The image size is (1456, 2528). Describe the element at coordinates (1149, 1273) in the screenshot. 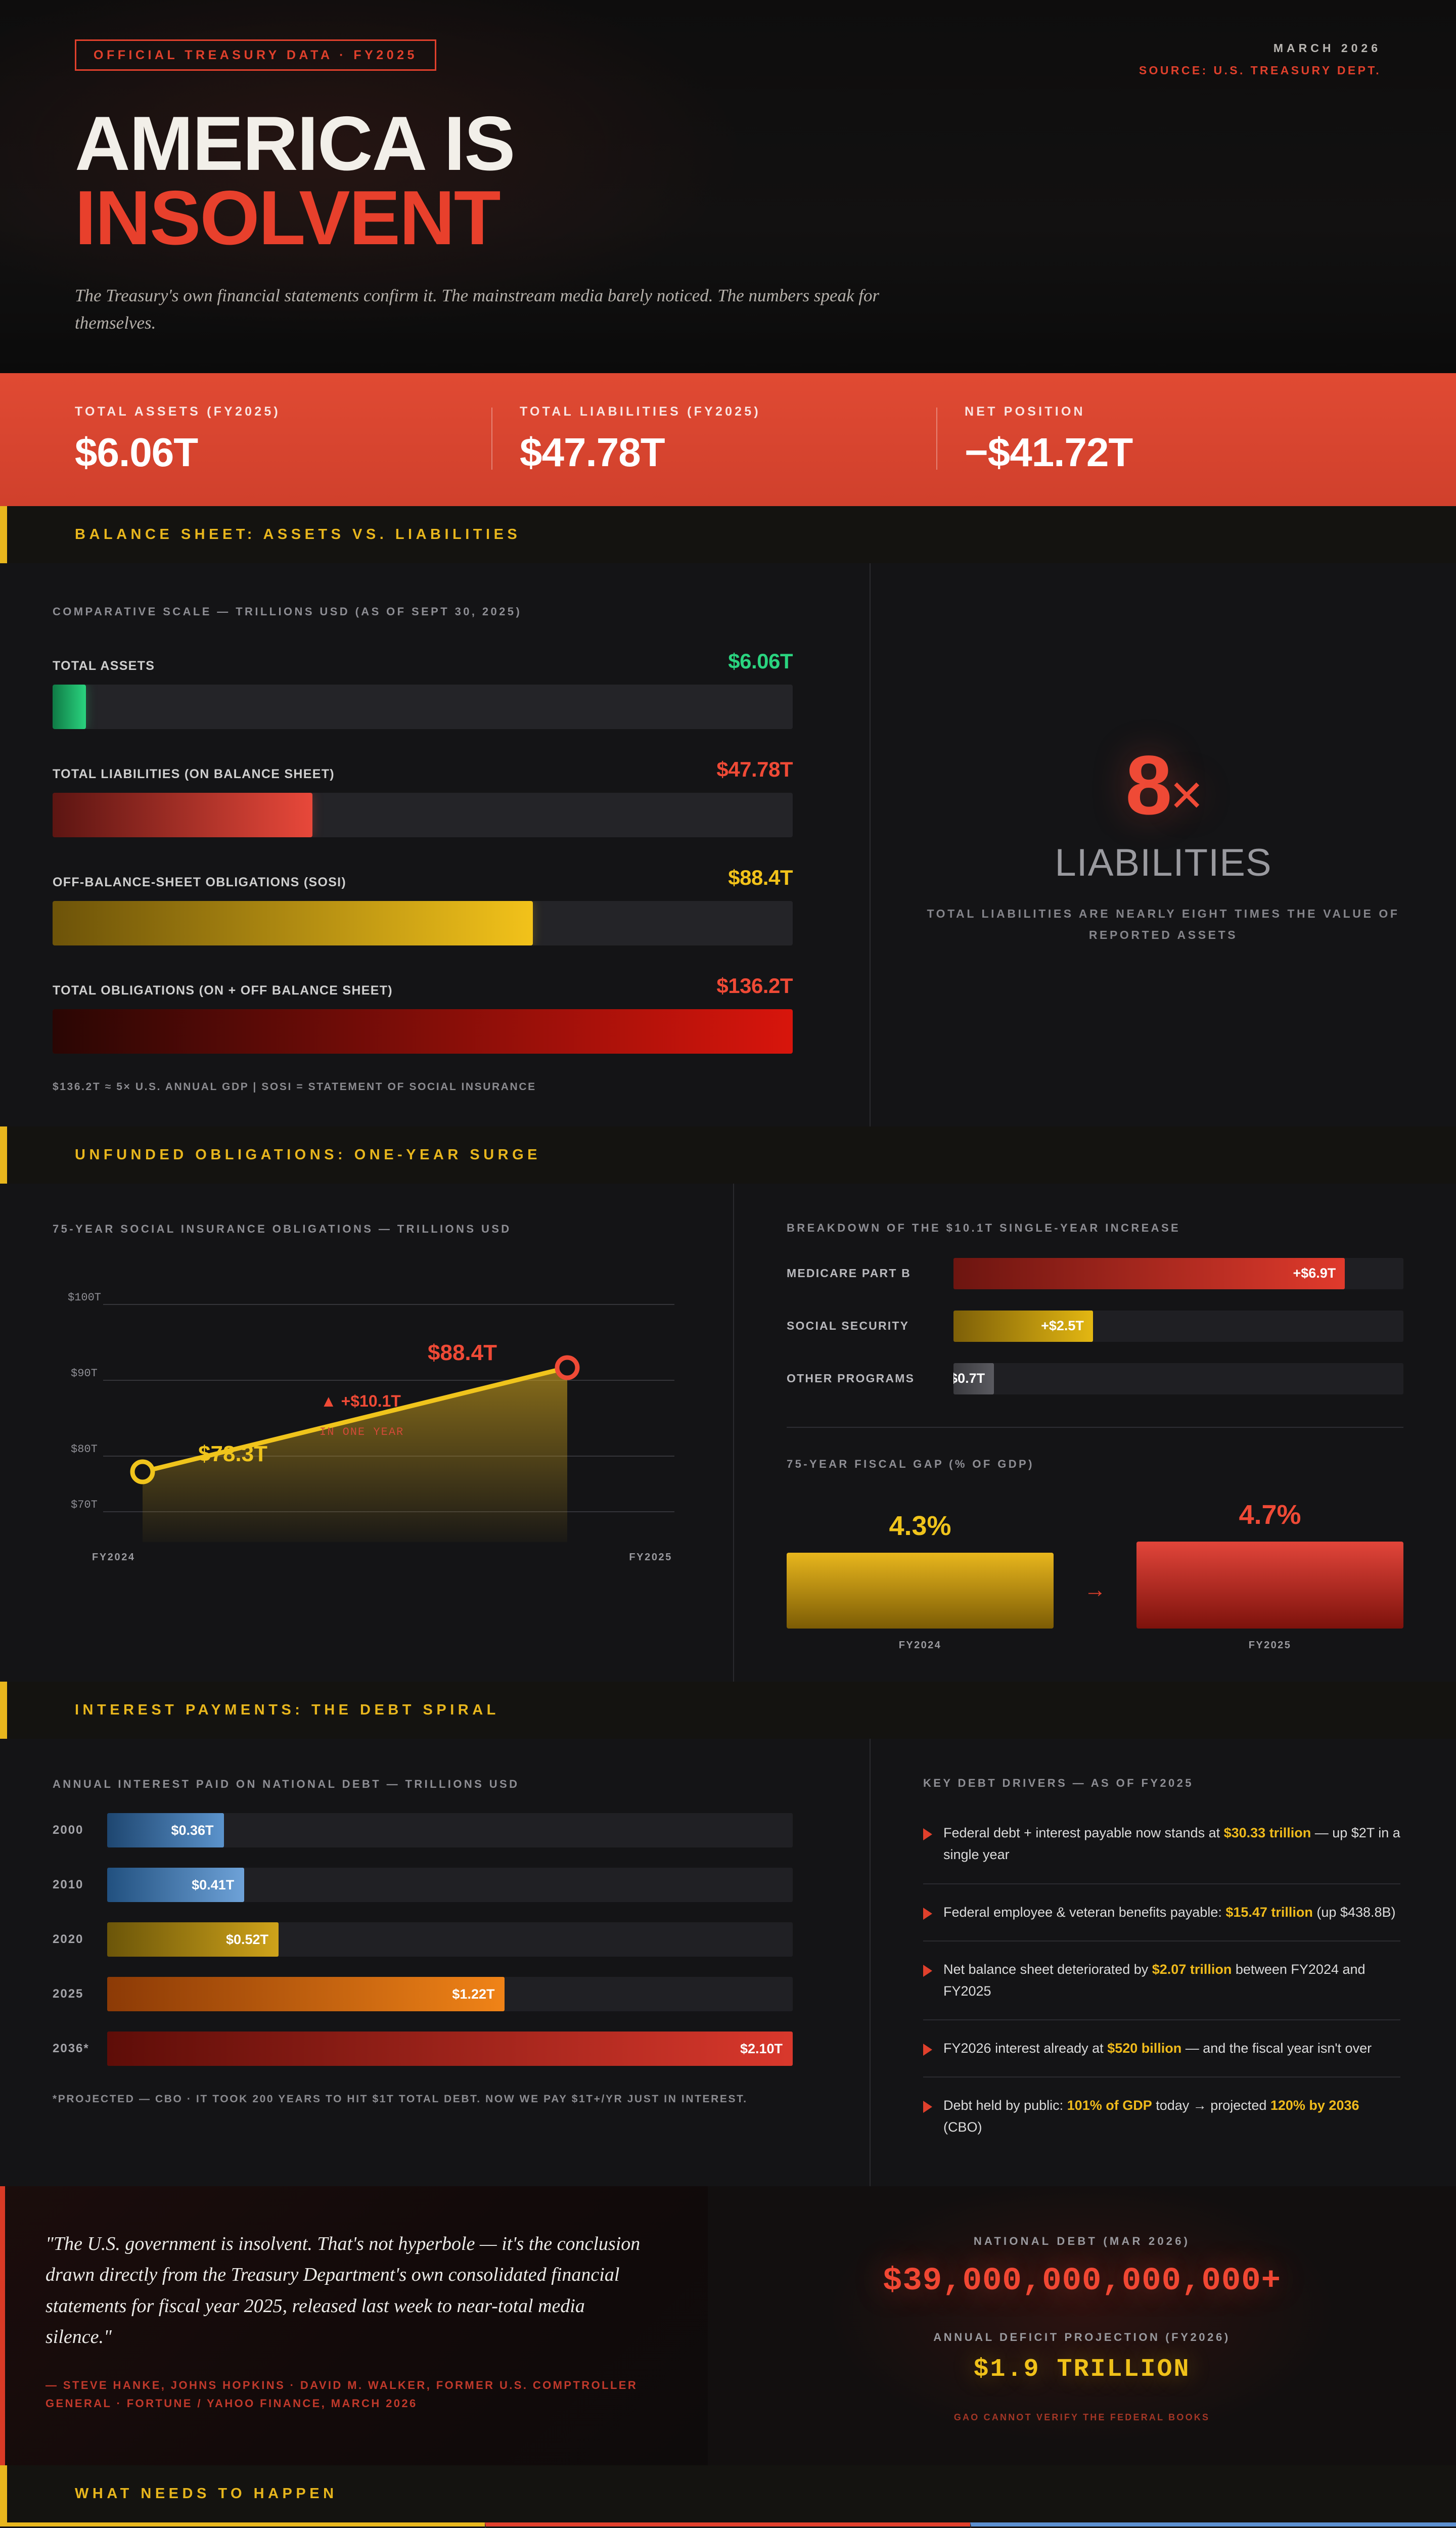

I see `breakdown-fill: +$6.9T` at that location.